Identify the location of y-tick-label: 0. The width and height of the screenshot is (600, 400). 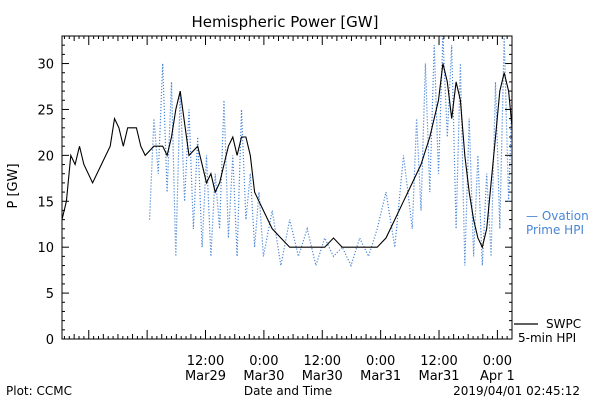
(50, 340).